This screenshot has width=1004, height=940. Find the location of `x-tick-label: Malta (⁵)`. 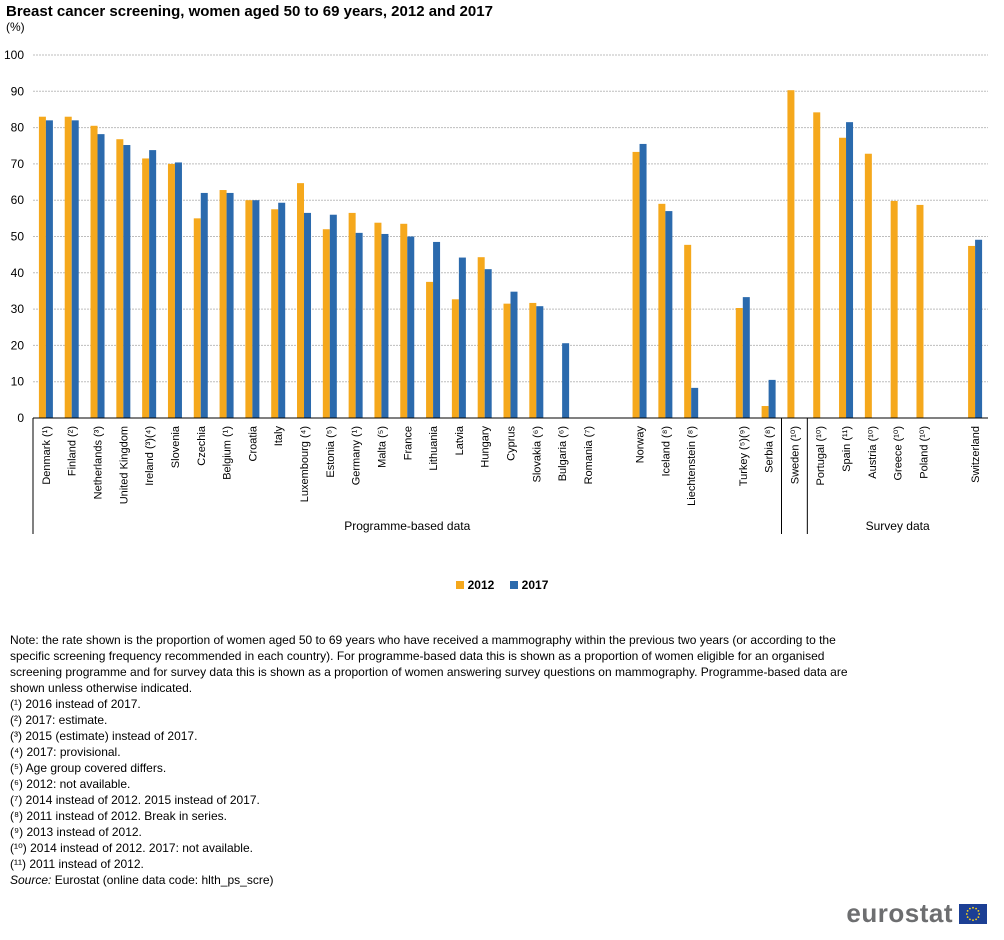

x-tick-label: Malta (⁵) is located at coordinates (382, 447).